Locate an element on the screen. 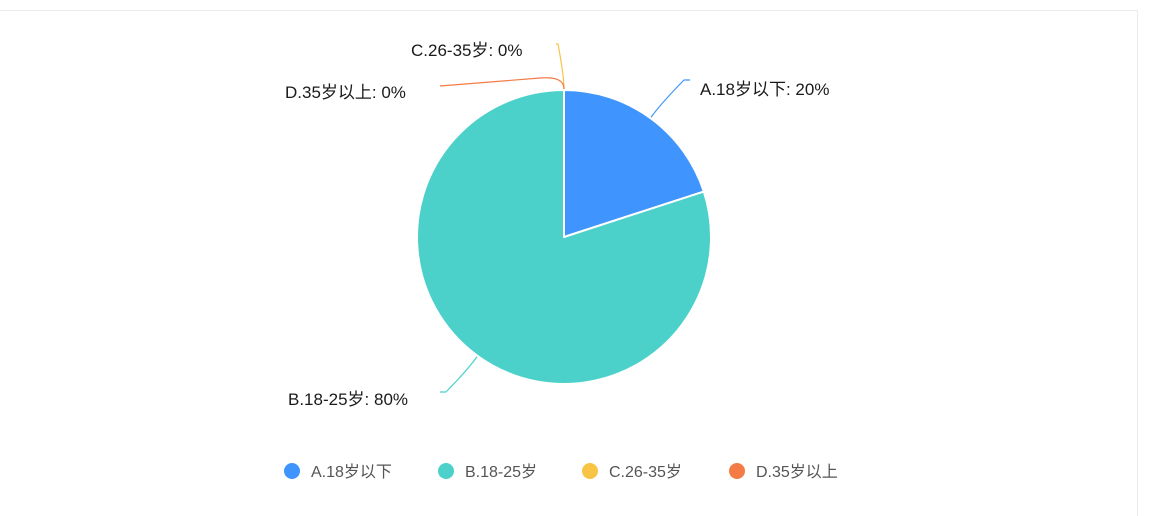  legend-item-1: A.18岁以下 is located at coordinates (338, 472).